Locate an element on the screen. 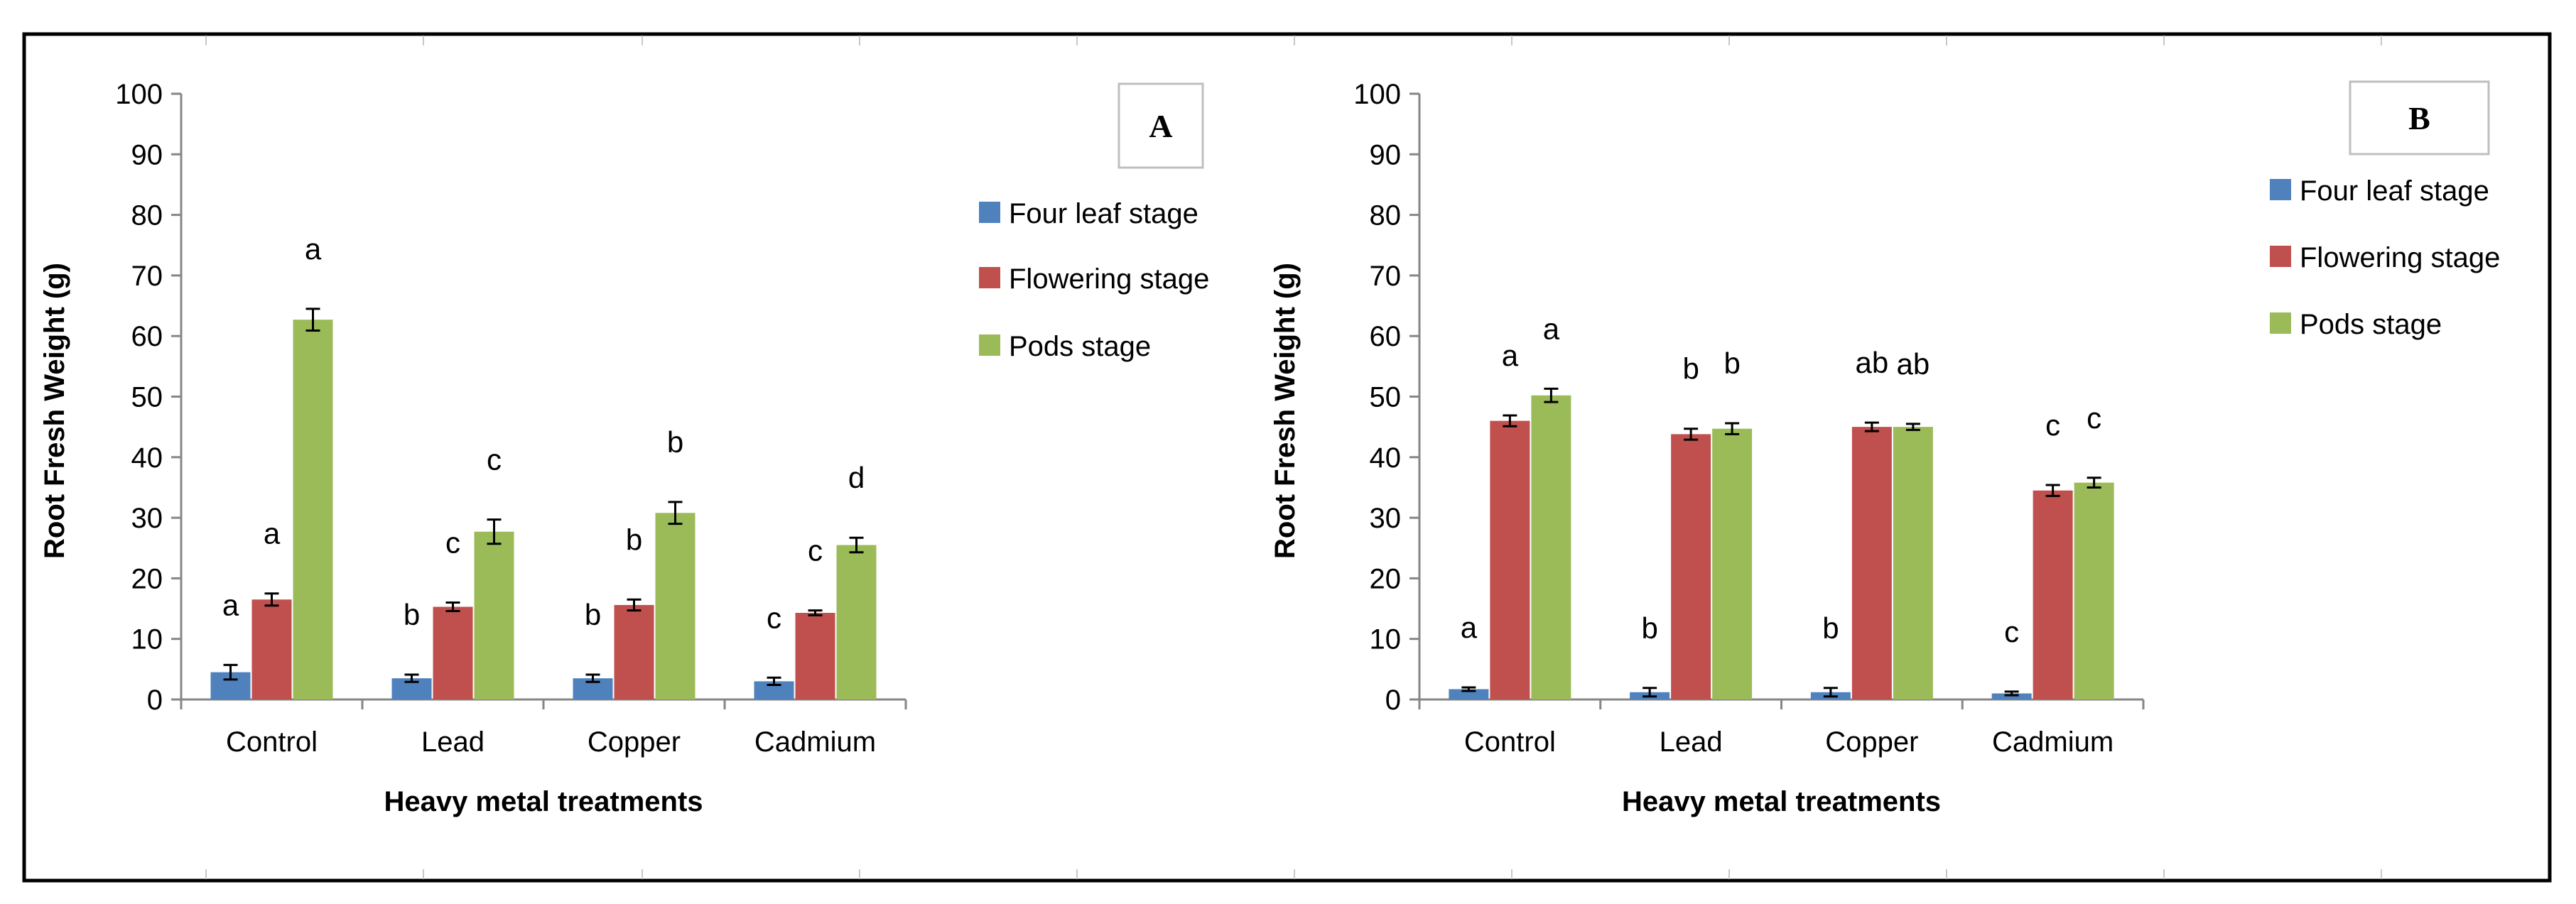 This screenshot has height=904, width=2576. panel-label: B is located at coordinates (2419, 118).